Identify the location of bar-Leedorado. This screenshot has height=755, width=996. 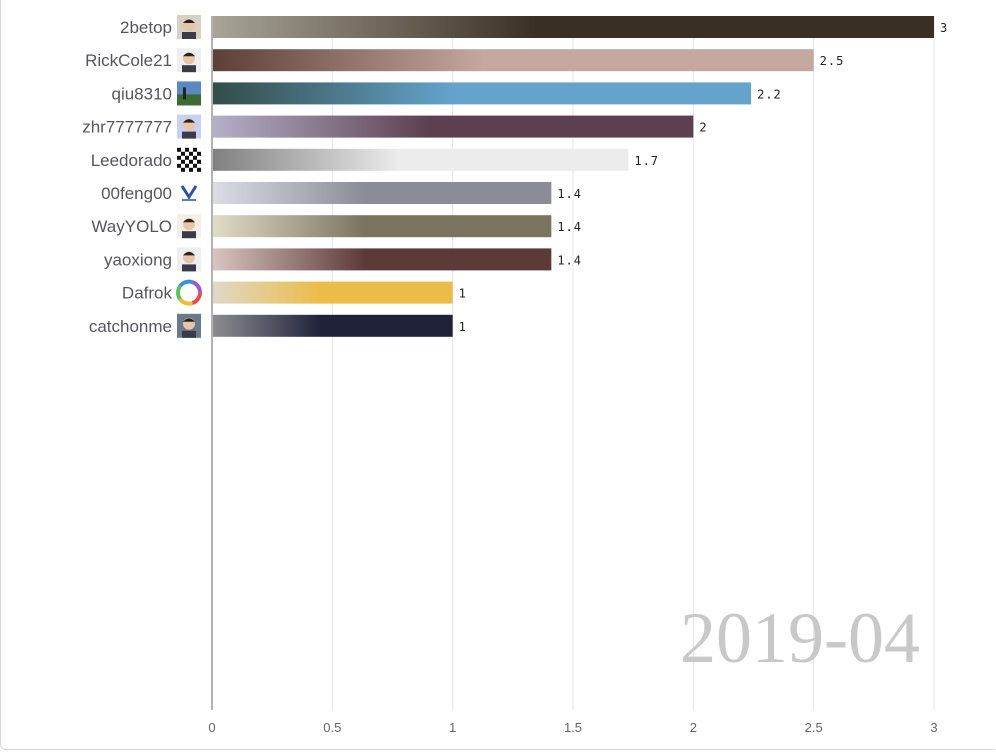
(421, 159).